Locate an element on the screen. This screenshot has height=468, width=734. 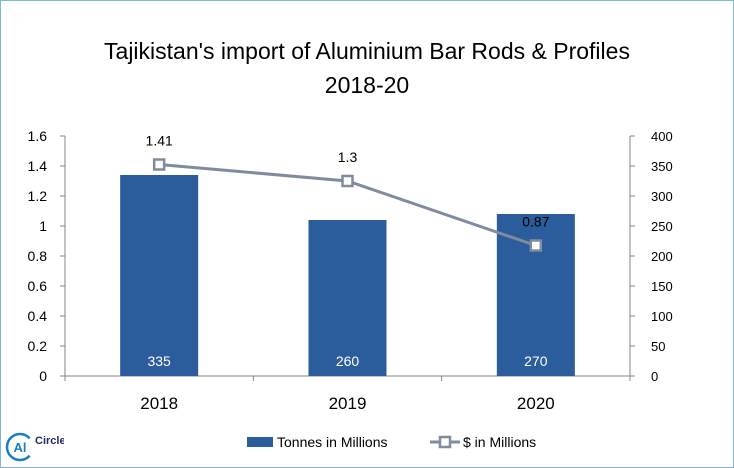
y-right-tick-label: 100 is located at coordinates (662, 316).